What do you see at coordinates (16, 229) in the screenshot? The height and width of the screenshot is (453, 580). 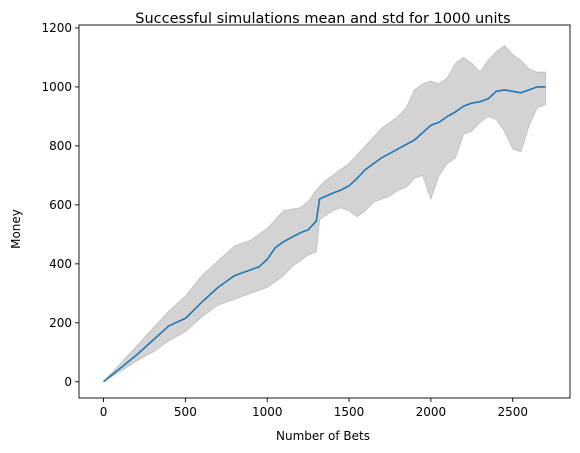 I see `y-axis-label: Money` at bounding box center [16, 229].